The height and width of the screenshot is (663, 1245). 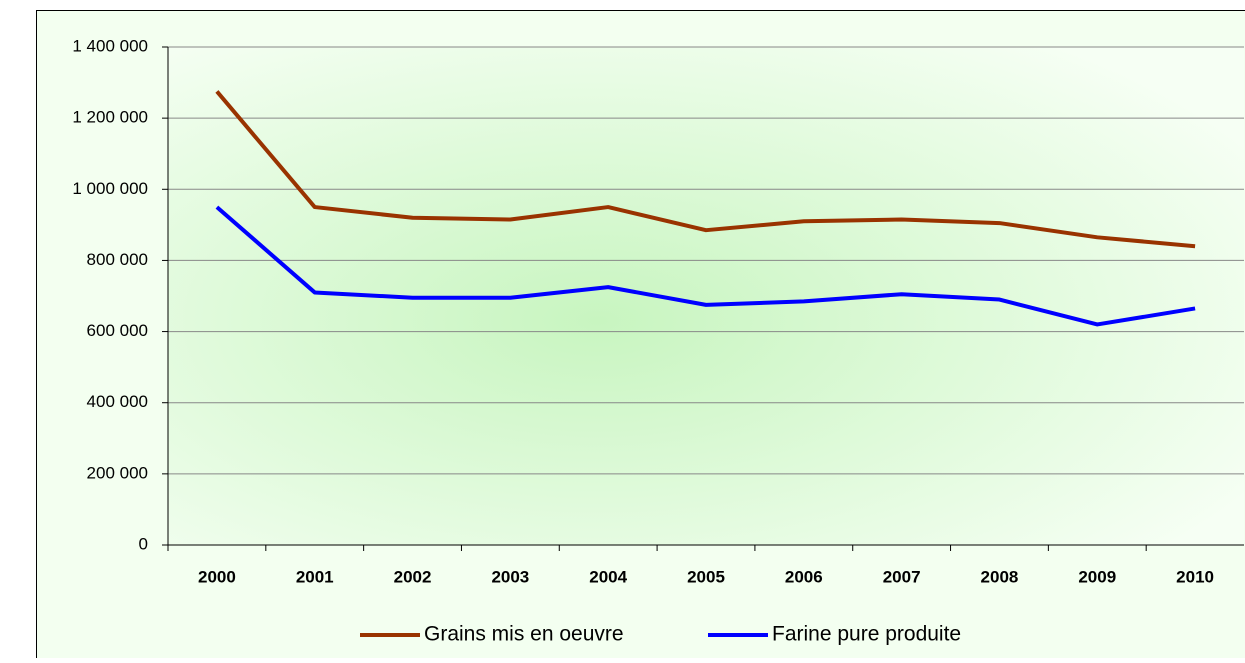 What do you see at coordinates (866, 634) in the screenshot?
I see `legend-label: Farine pure produite` at bounding box center [866, 634].